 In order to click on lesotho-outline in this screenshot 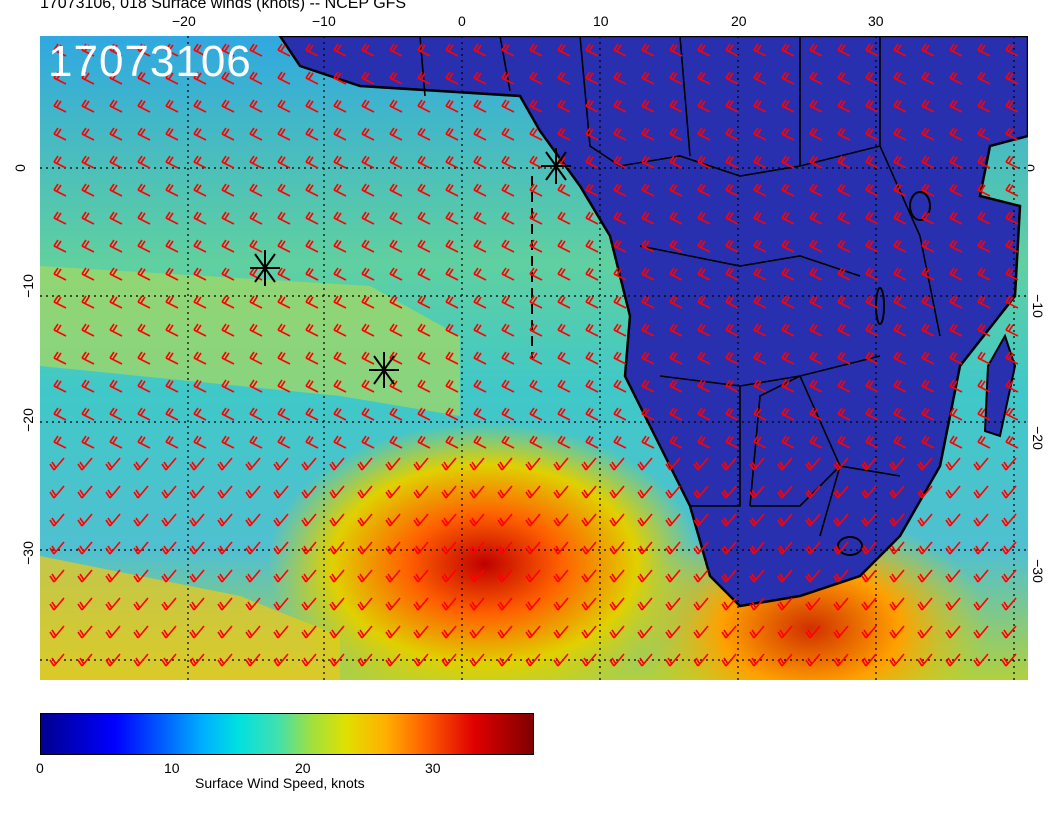, I will do `click(850, 546)`.